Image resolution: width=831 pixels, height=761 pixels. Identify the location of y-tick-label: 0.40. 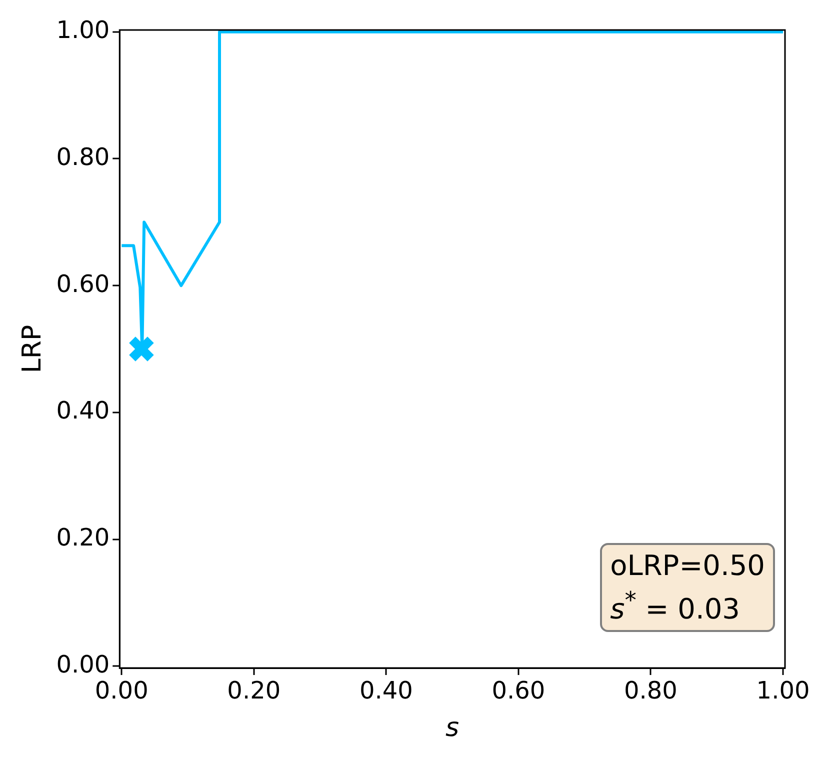
(83, 410).